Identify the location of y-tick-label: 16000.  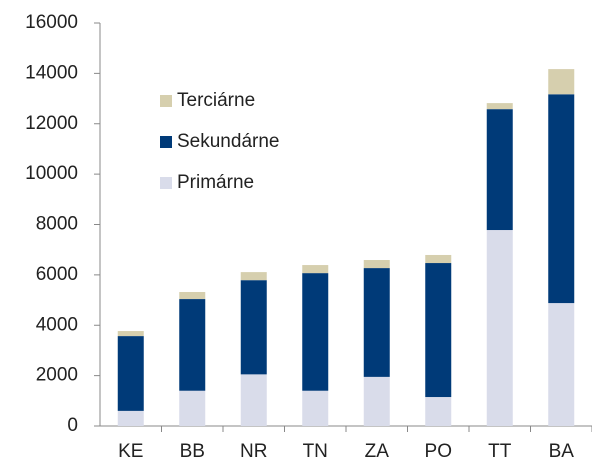
(51, 22).